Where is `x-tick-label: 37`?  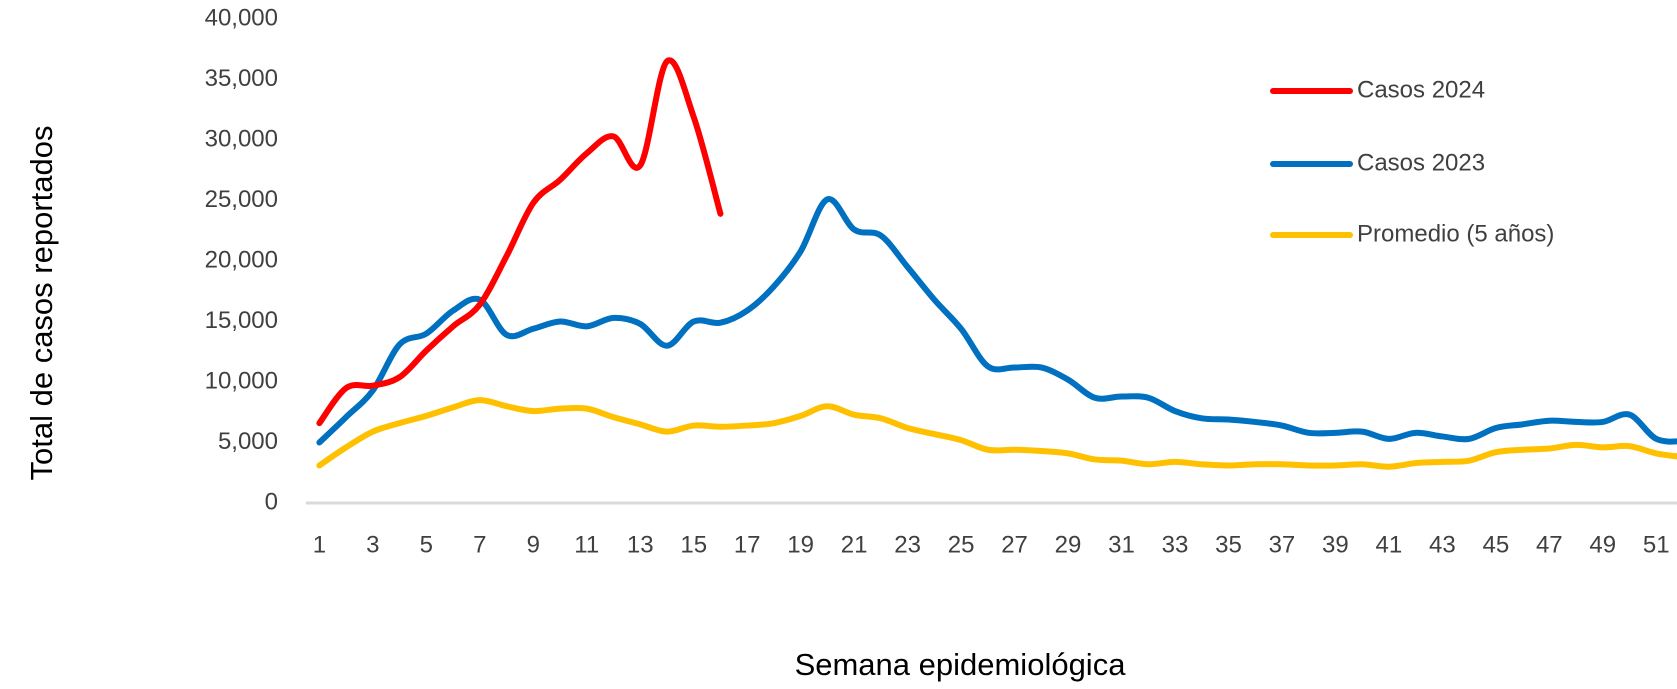
x-tick-label: 37 is located at coordinates (1282, 544).